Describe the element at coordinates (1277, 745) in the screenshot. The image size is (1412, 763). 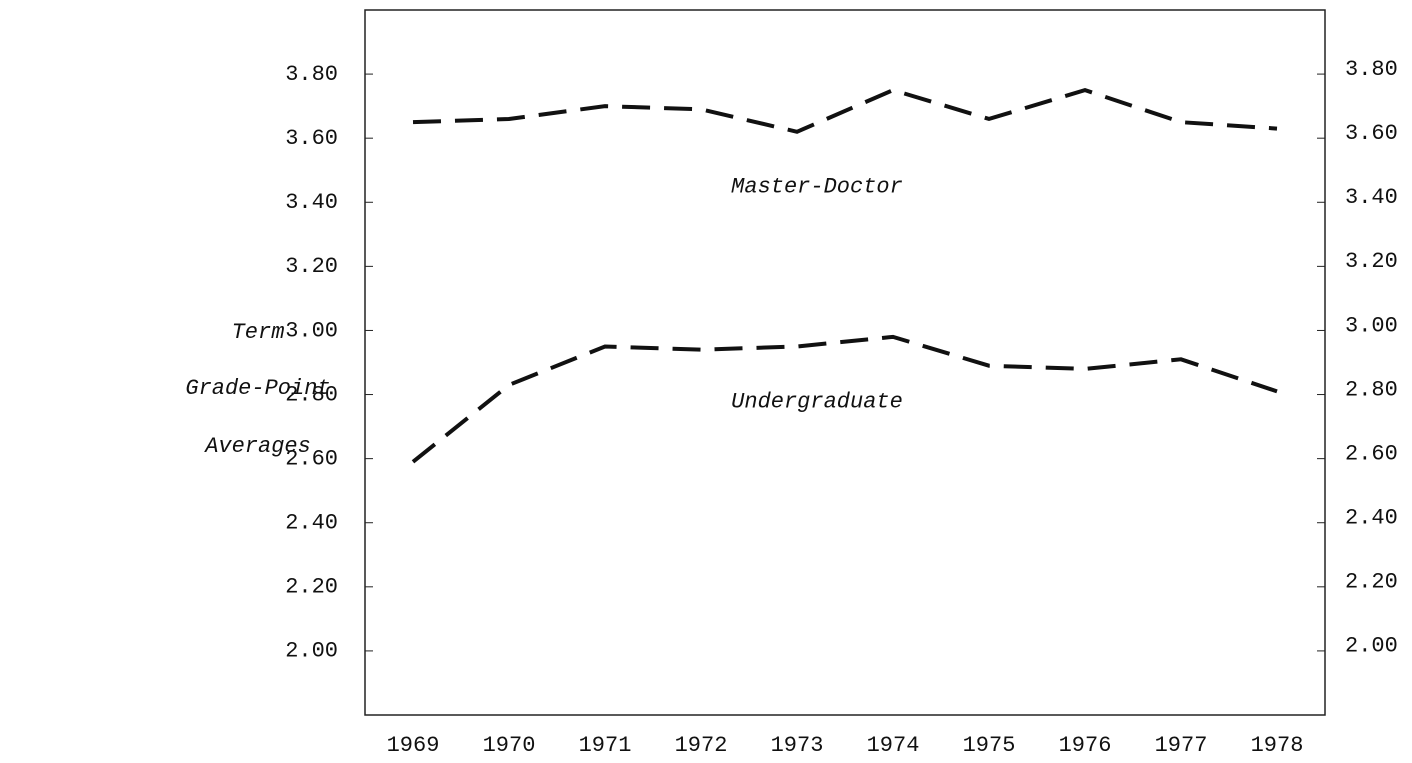
I see `x-tick-label: 1978` at that location.